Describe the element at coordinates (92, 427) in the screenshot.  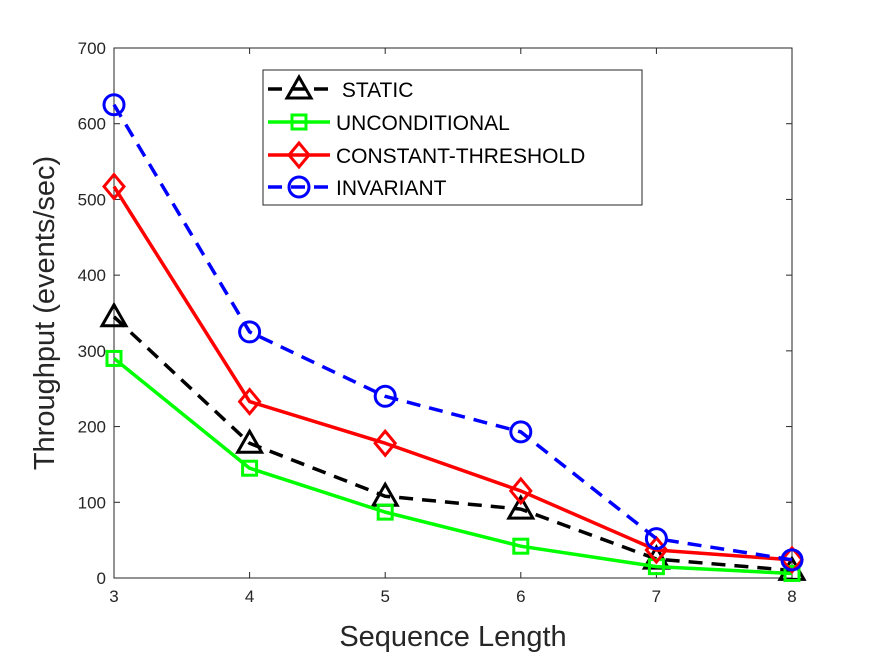
I see `y-tick-label: 200` at that location.